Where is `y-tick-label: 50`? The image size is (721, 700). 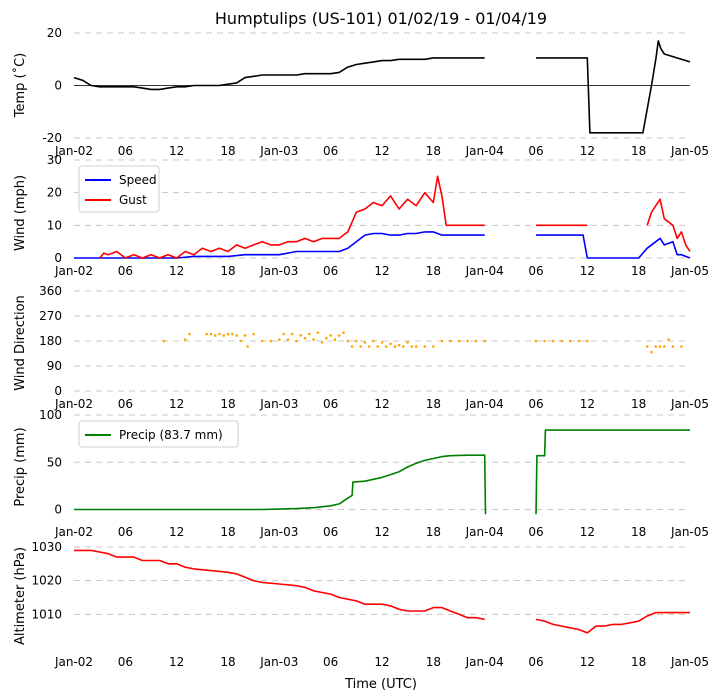
y-tick-label: 50 is located at coordinates (54, 462).